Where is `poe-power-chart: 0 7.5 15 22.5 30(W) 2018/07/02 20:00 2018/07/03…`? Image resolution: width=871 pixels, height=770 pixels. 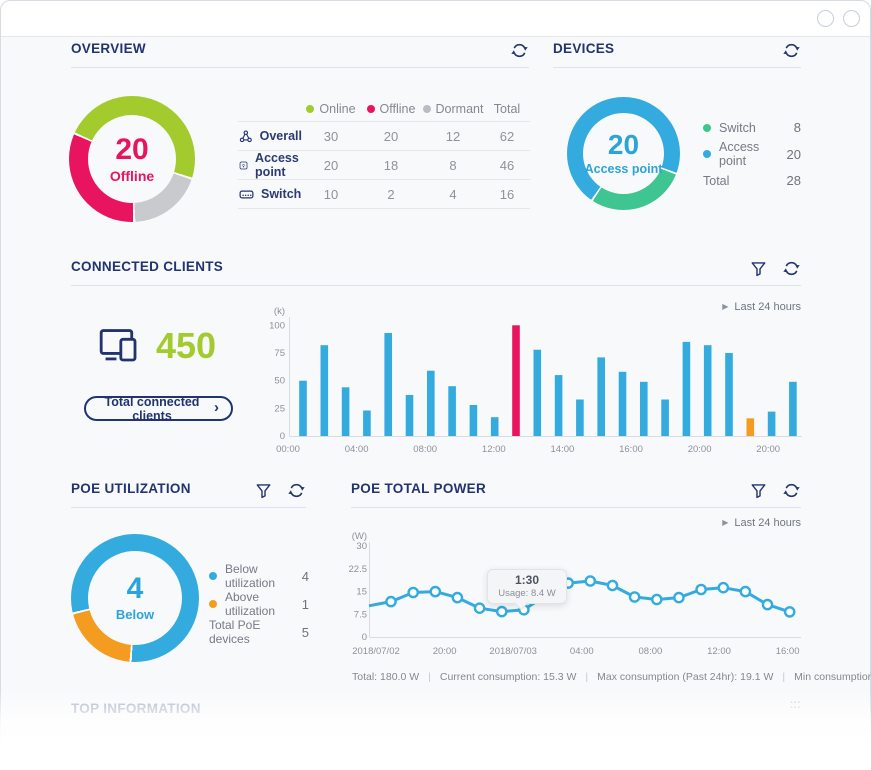
poe-power-chart: 0 7.5 15 22.5 30(W) 2018/07/02 20:00 2018/07/03… is located at coordinates (575, 594).